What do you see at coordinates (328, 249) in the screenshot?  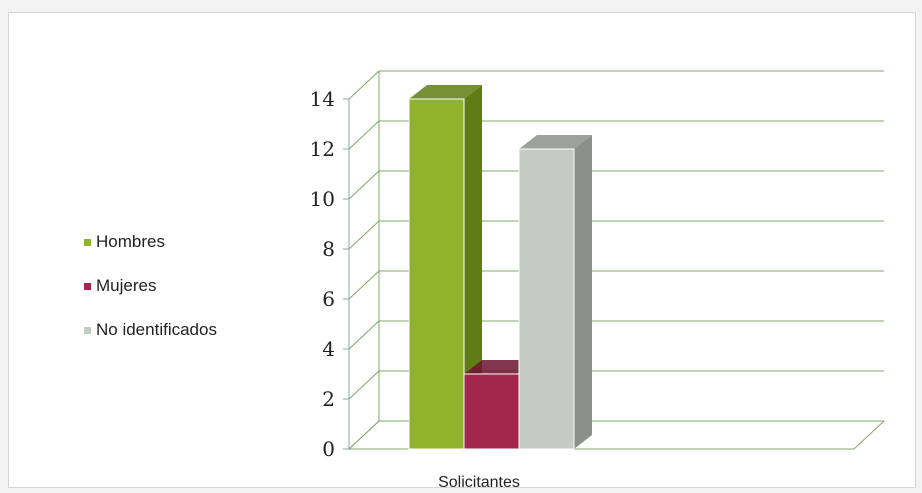 I see `y-tick-label: 8` at bounding box center [328, 249].